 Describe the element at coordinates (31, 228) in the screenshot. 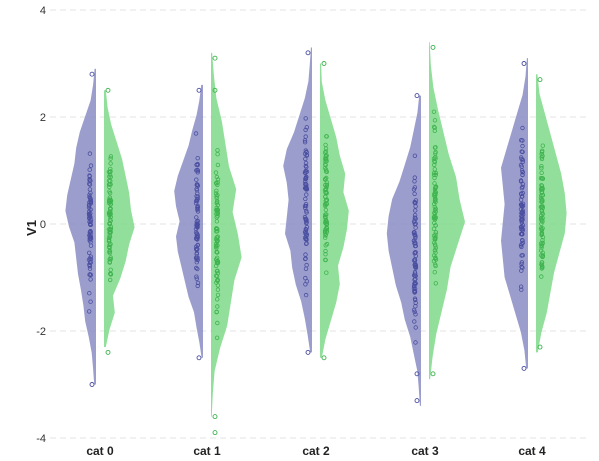

I see `y-axis-label: V1` at that location.